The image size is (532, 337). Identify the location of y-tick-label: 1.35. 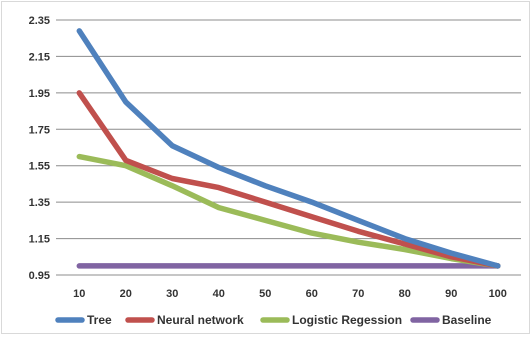
(39, 203).